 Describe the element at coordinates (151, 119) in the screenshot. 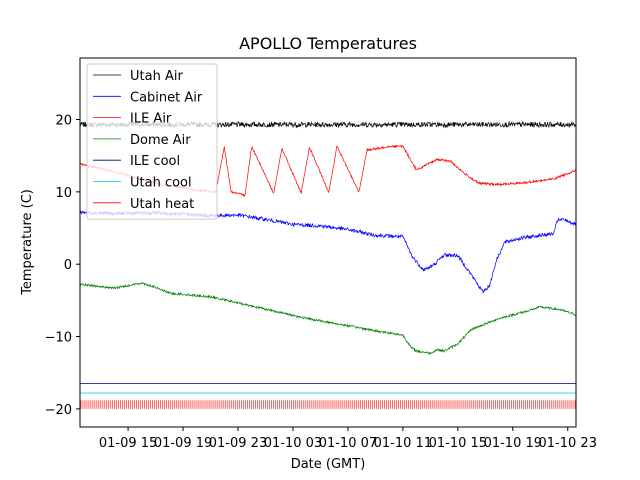

I see `legend-label-ile-air: ILE Air` at that location.